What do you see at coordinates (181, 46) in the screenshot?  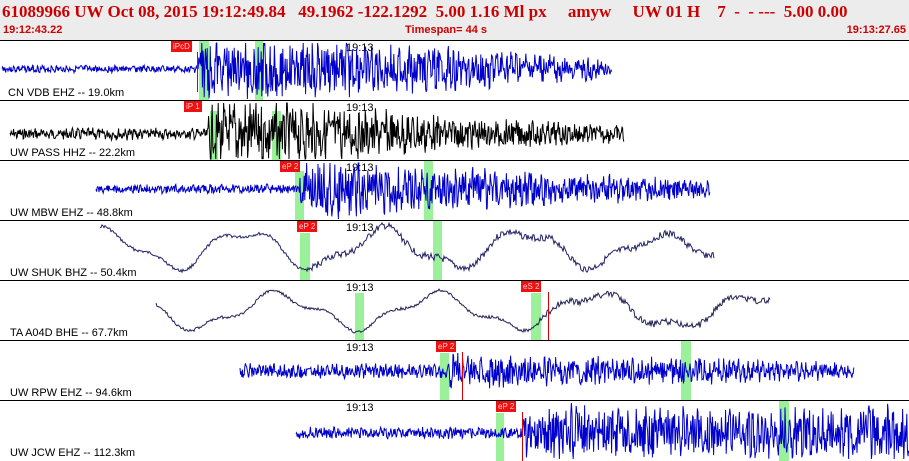 I see `phase-pick-marker: iPcD` at bounding box center [181, 46].